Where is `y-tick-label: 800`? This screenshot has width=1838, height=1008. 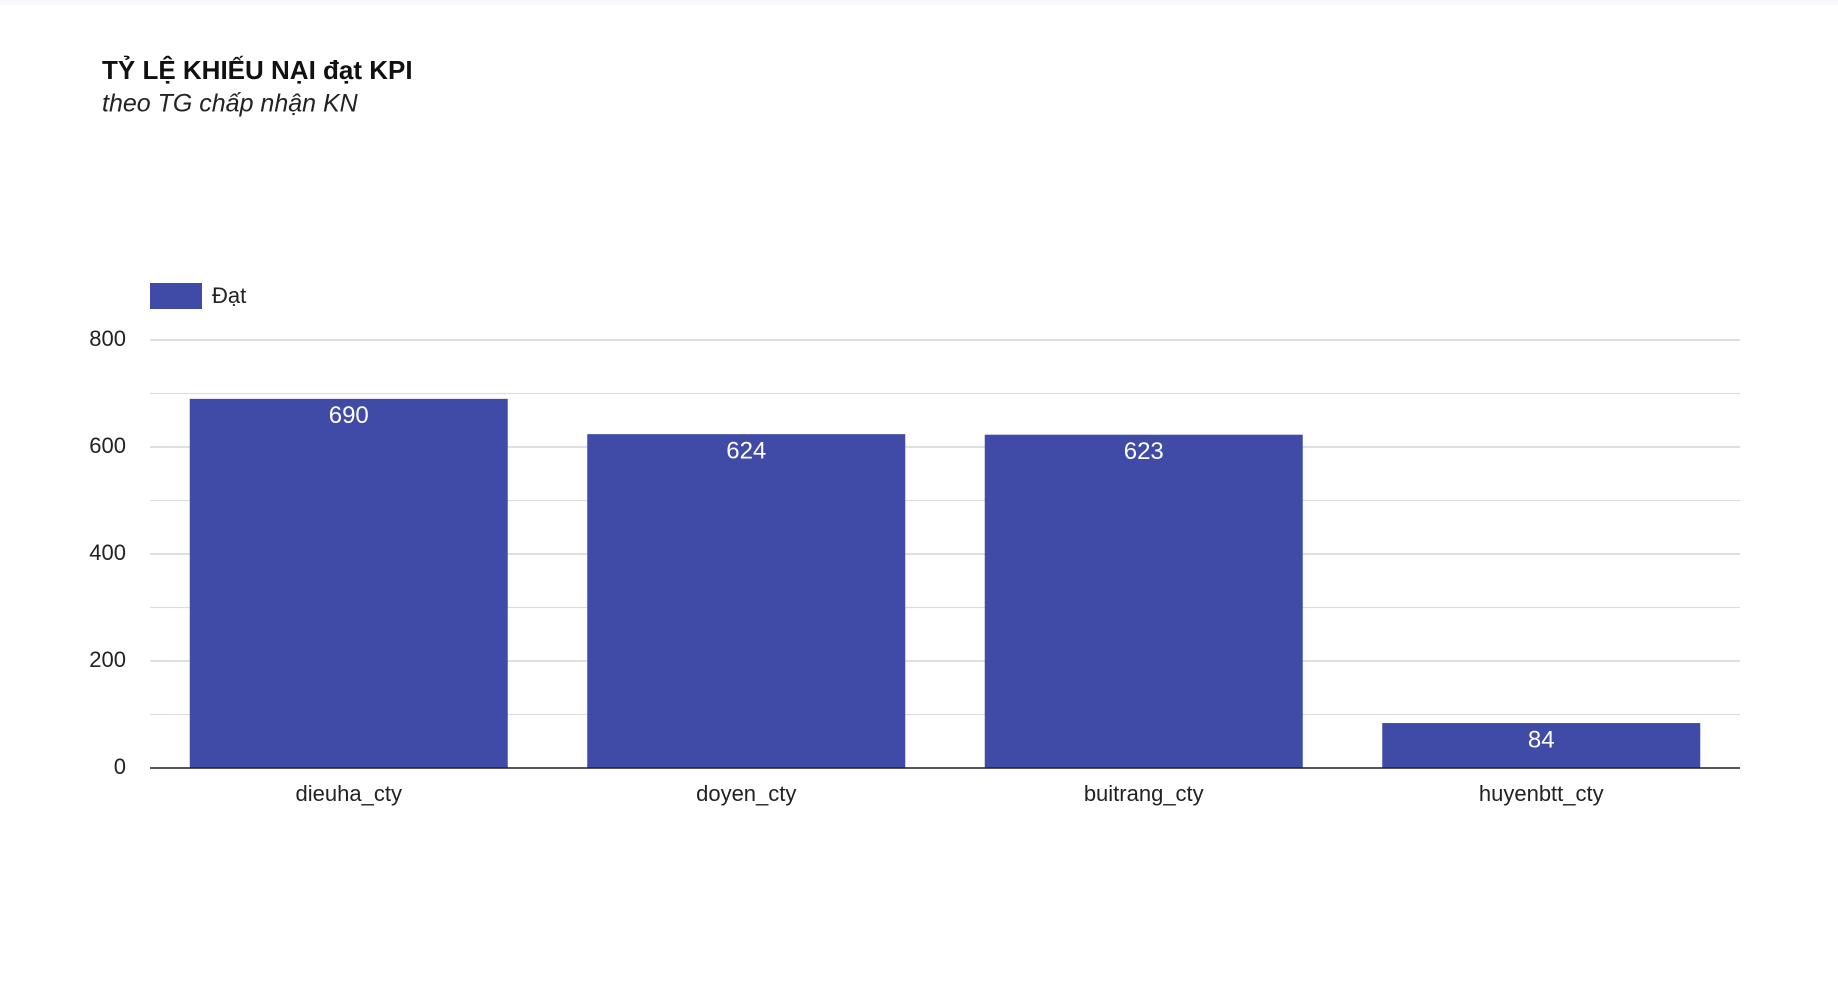
y-tick-label: 800 is located at coordinates (107, 338).